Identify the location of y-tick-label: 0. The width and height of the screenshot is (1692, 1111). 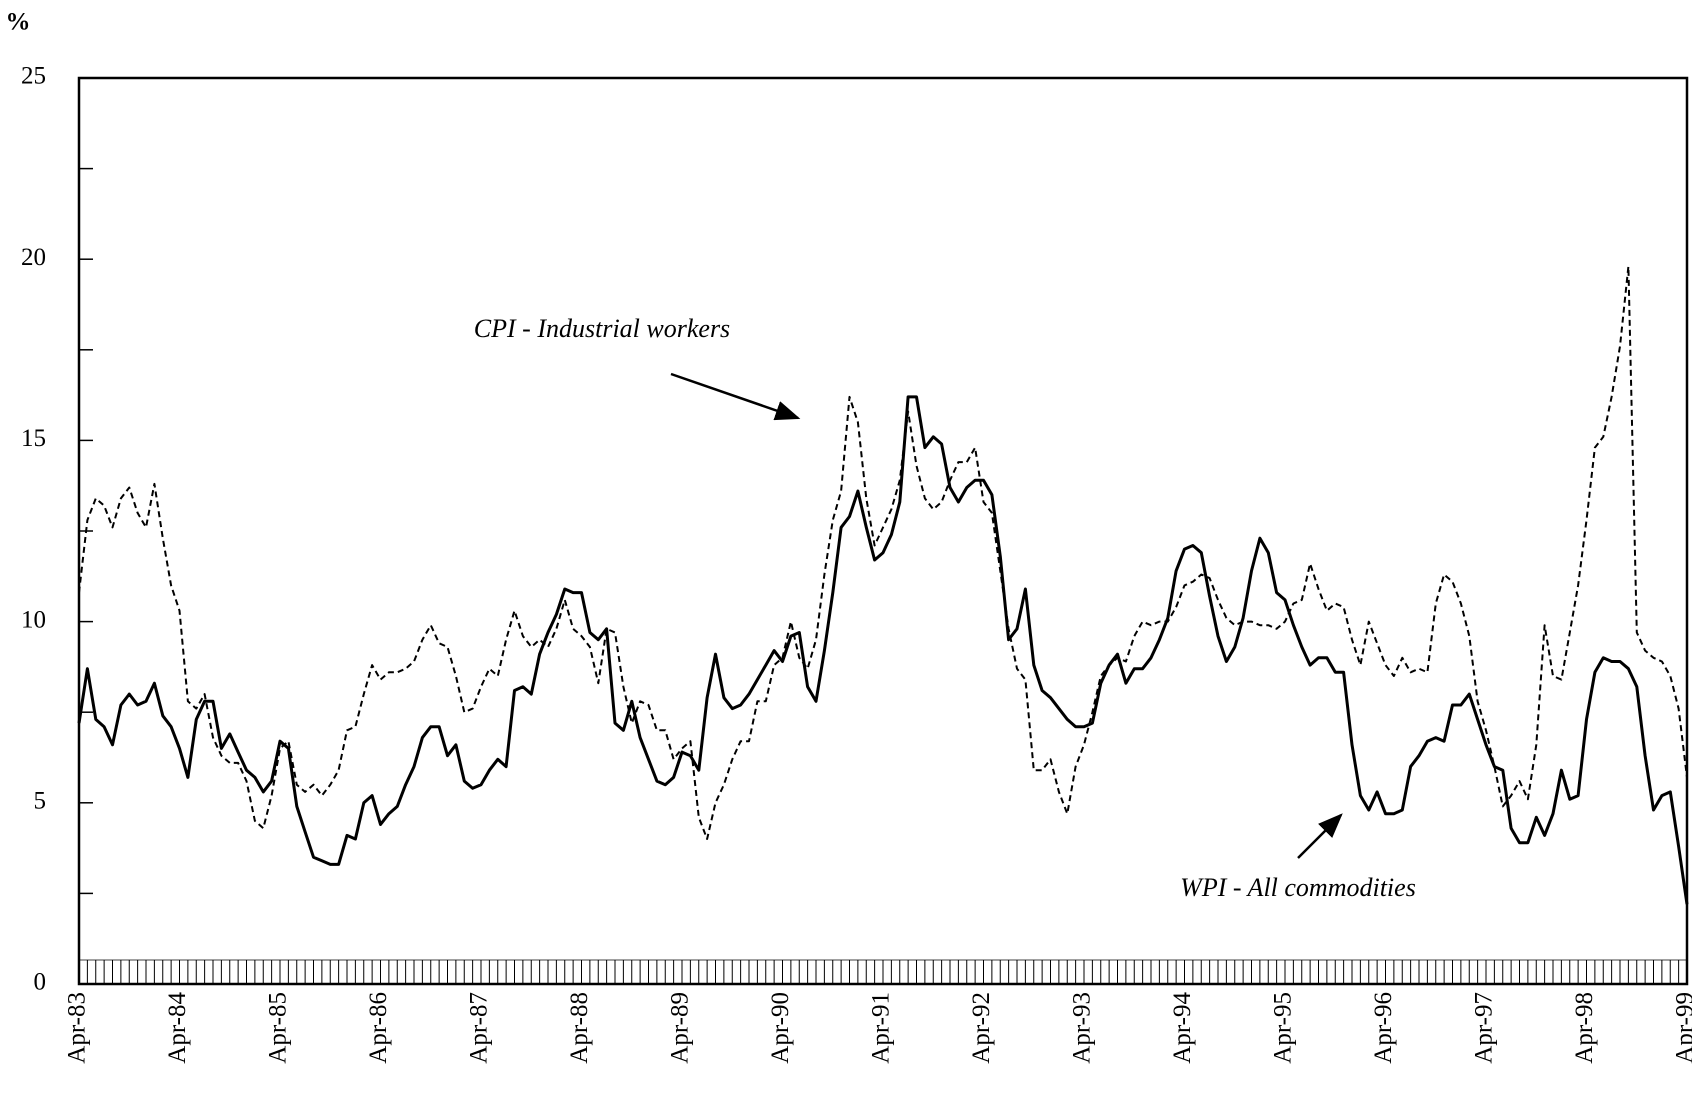
(40, 982).